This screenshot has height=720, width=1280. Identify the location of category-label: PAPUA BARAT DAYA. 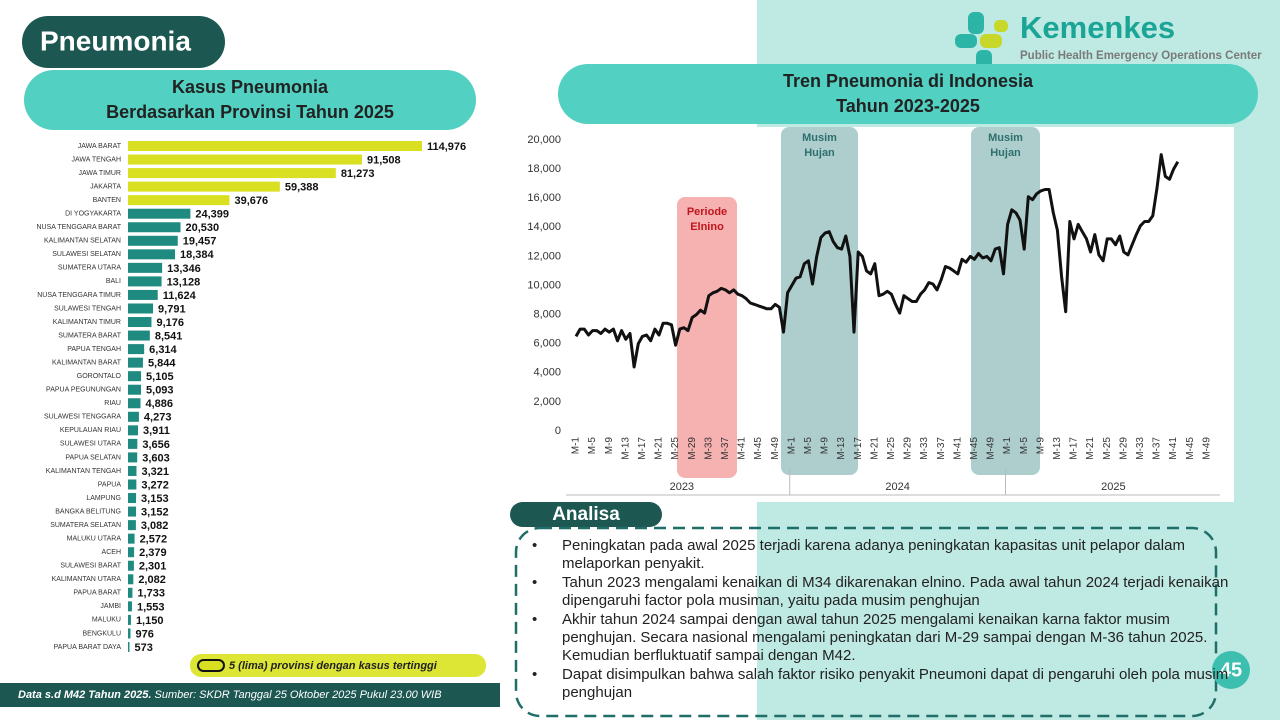
(88, 647).